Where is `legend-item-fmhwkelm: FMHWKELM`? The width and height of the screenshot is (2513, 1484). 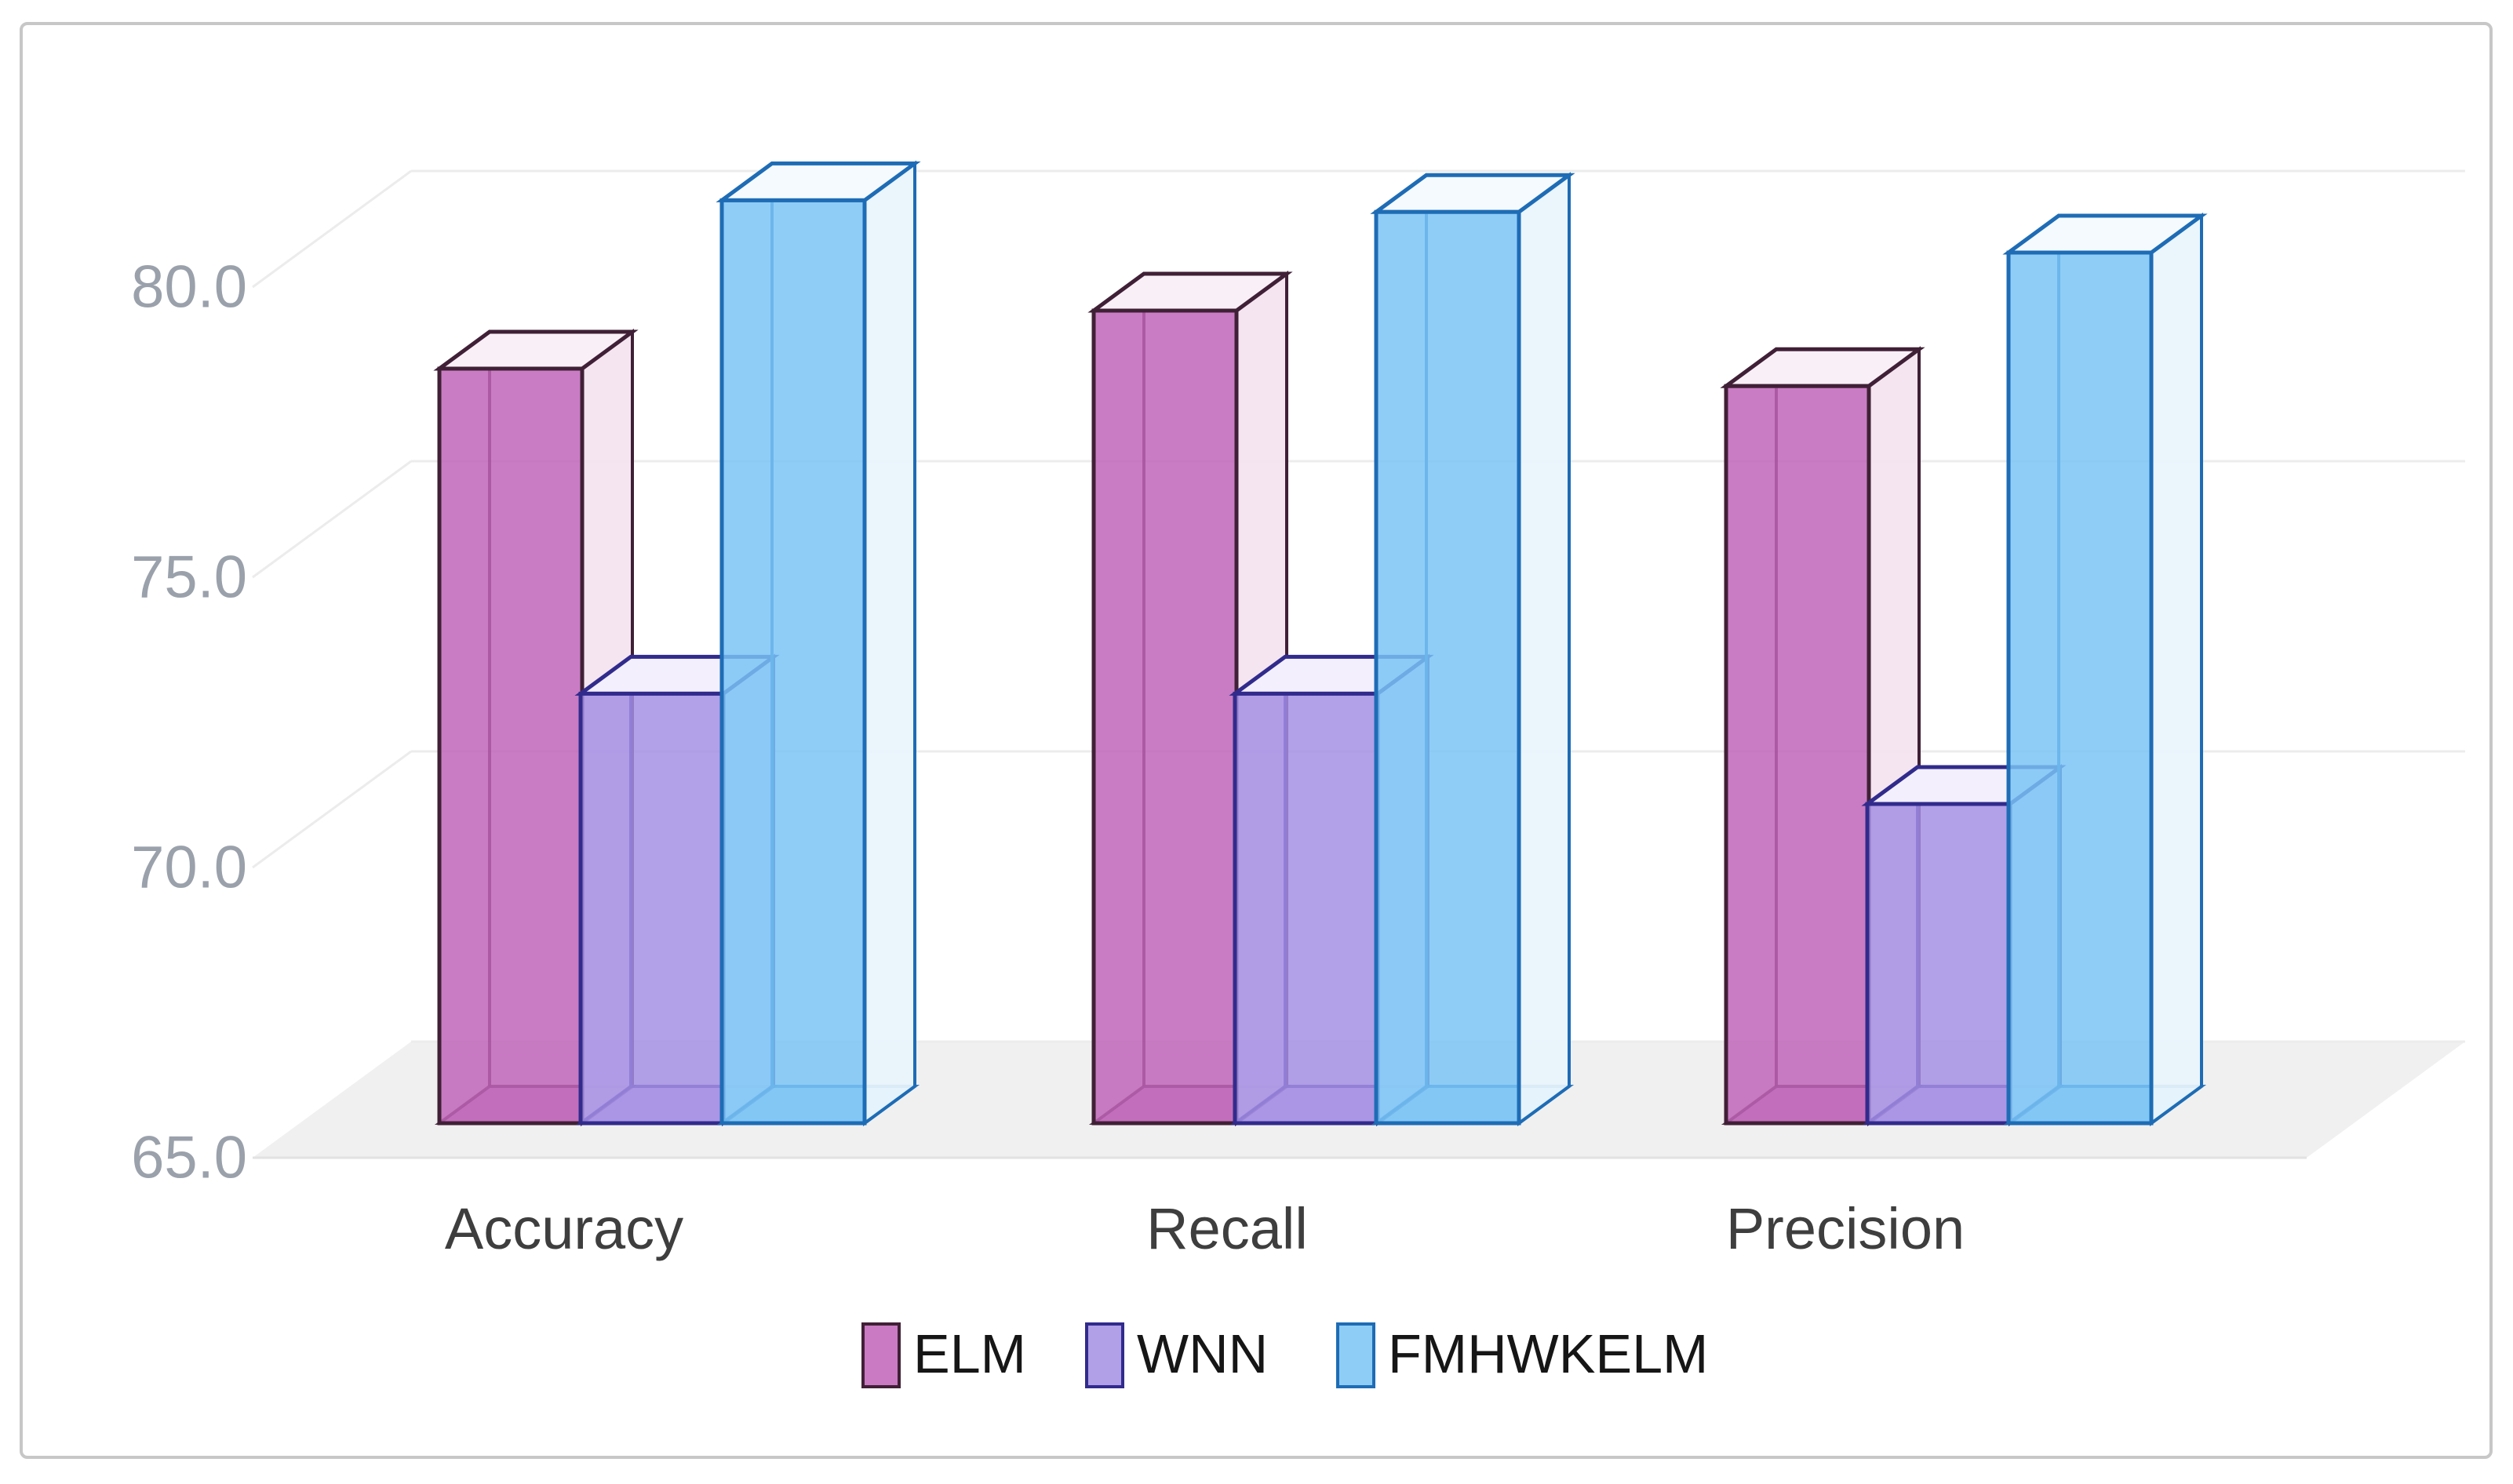 legend-item-fmhwkelm: FMHWKELM is located at coordinates (1522, 1355).